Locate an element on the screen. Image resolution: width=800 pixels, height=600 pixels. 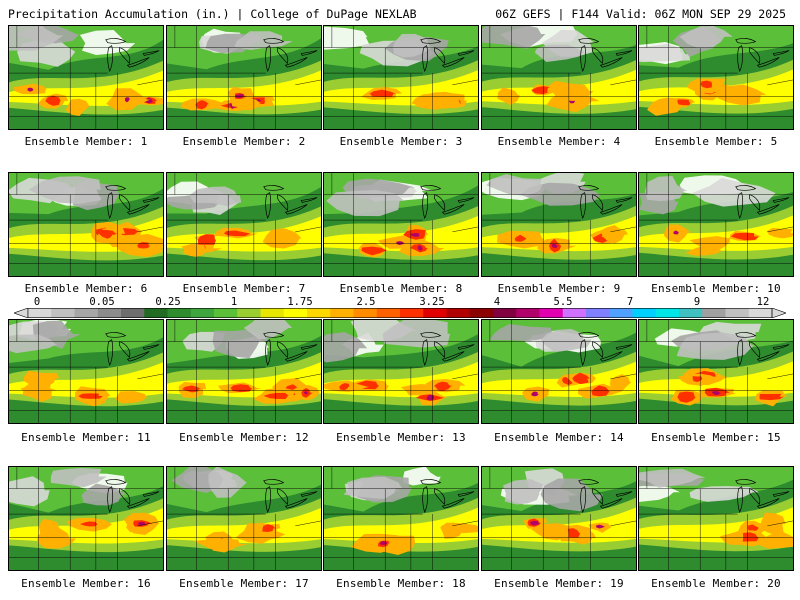
ensemble-member-label: Ensemble Member: 13 is located at coordinates (401, 437).